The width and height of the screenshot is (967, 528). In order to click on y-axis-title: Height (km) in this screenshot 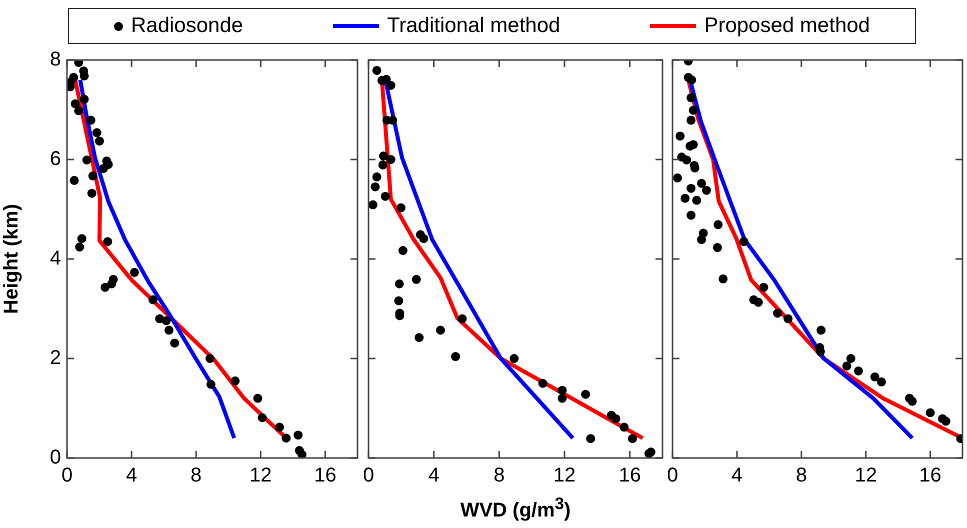, I will do `click(11, 259)`.